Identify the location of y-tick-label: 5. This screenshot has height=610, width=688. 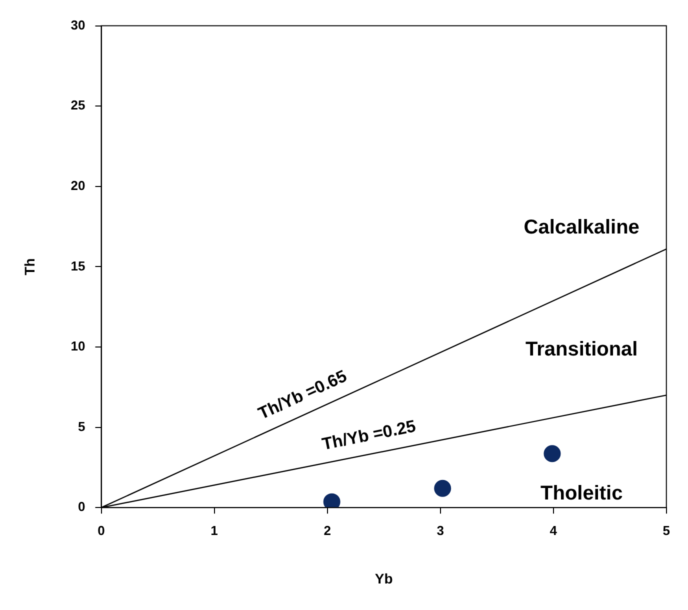
(82, 426).